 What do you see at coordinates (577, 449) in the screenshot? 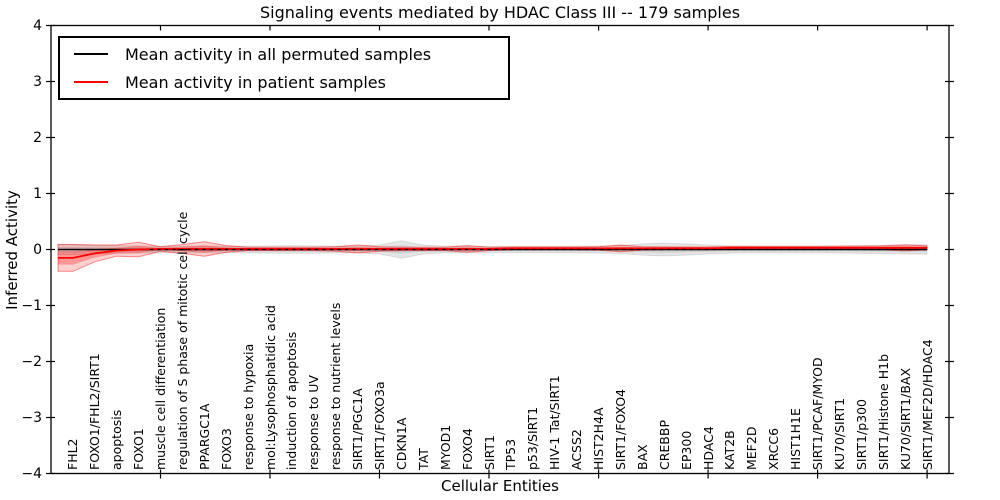
I see `x-category-label: ACSS2` at bounding box center [577, 449].